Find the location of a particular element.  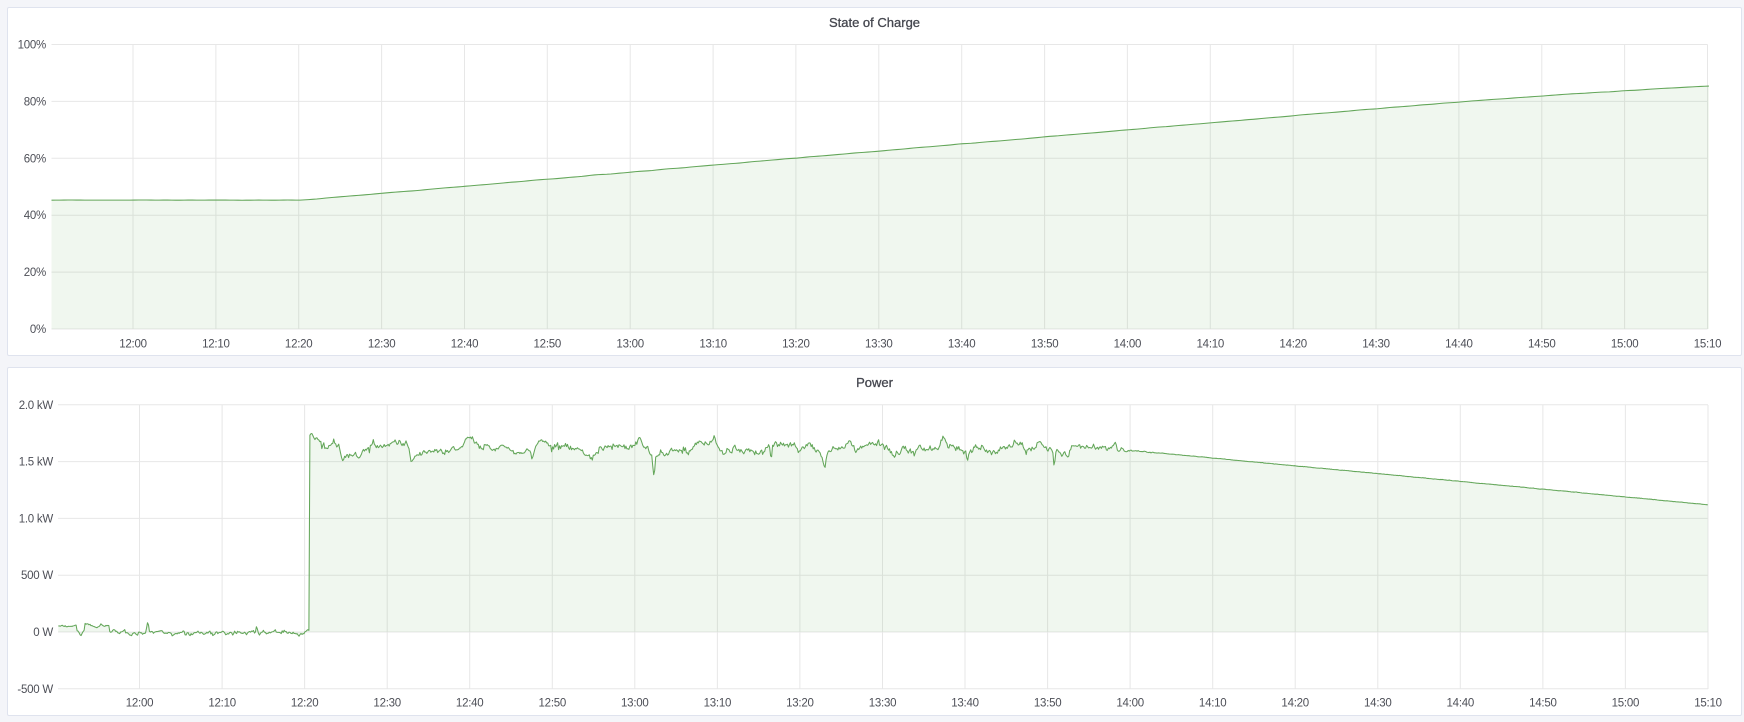

svg-text: 2.0 kW is located at coordinates (36, 406).